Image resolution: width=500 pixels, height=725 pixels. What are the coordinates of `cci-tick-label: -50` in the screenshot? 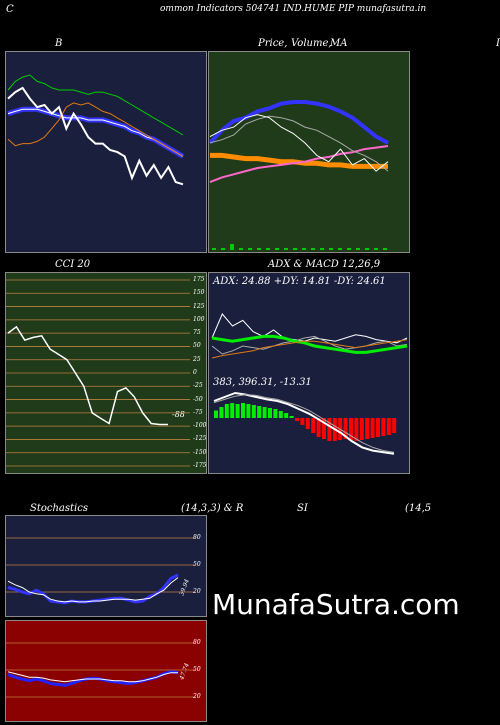 It's located at (198, 399).